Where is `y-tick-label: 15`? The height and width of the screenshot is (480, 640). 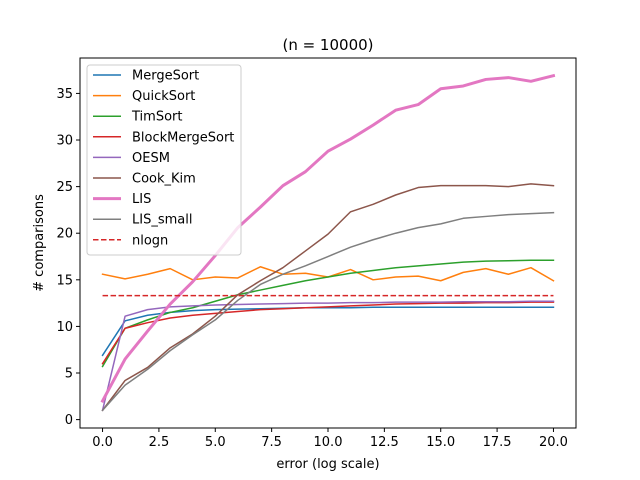 y-tick-label: 15 is located at coordinates (64, 280).